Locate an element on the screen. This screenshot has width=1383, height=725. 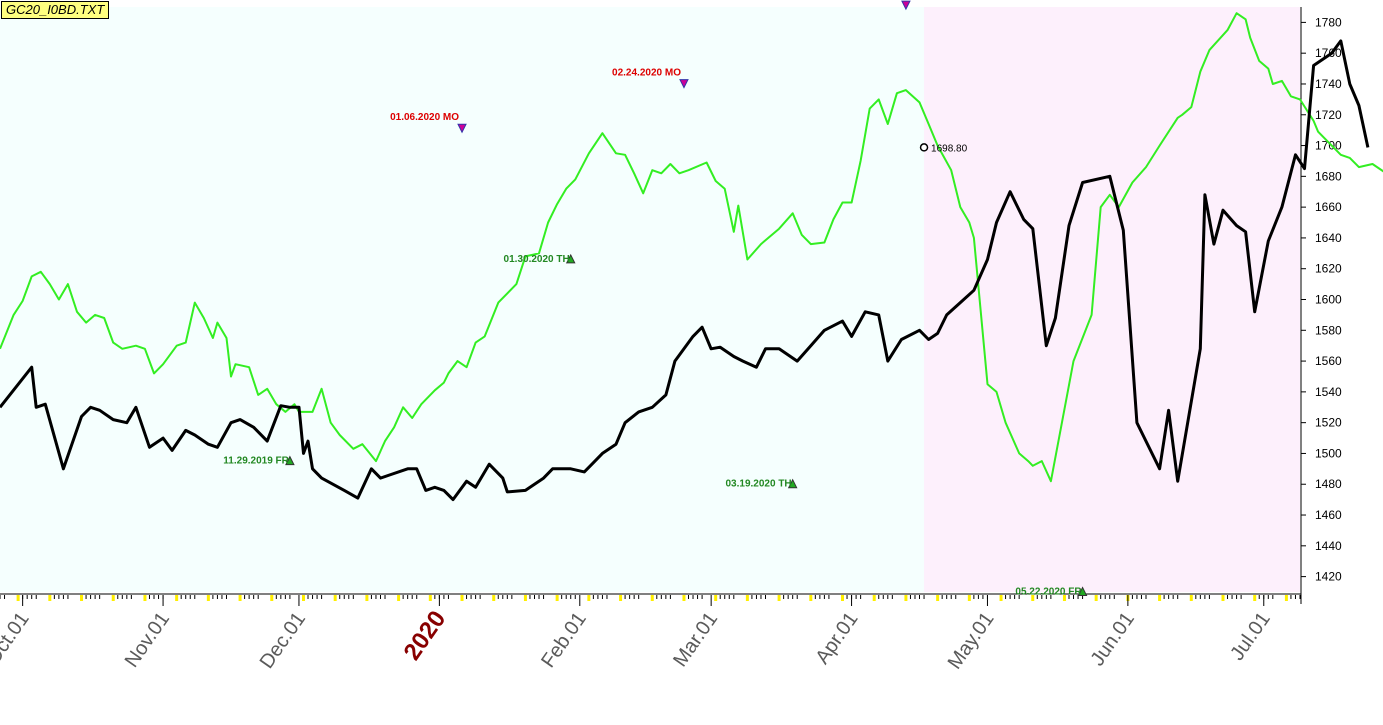
y-axis-tick-label: 1680 is located at coordinates (1328, 176).